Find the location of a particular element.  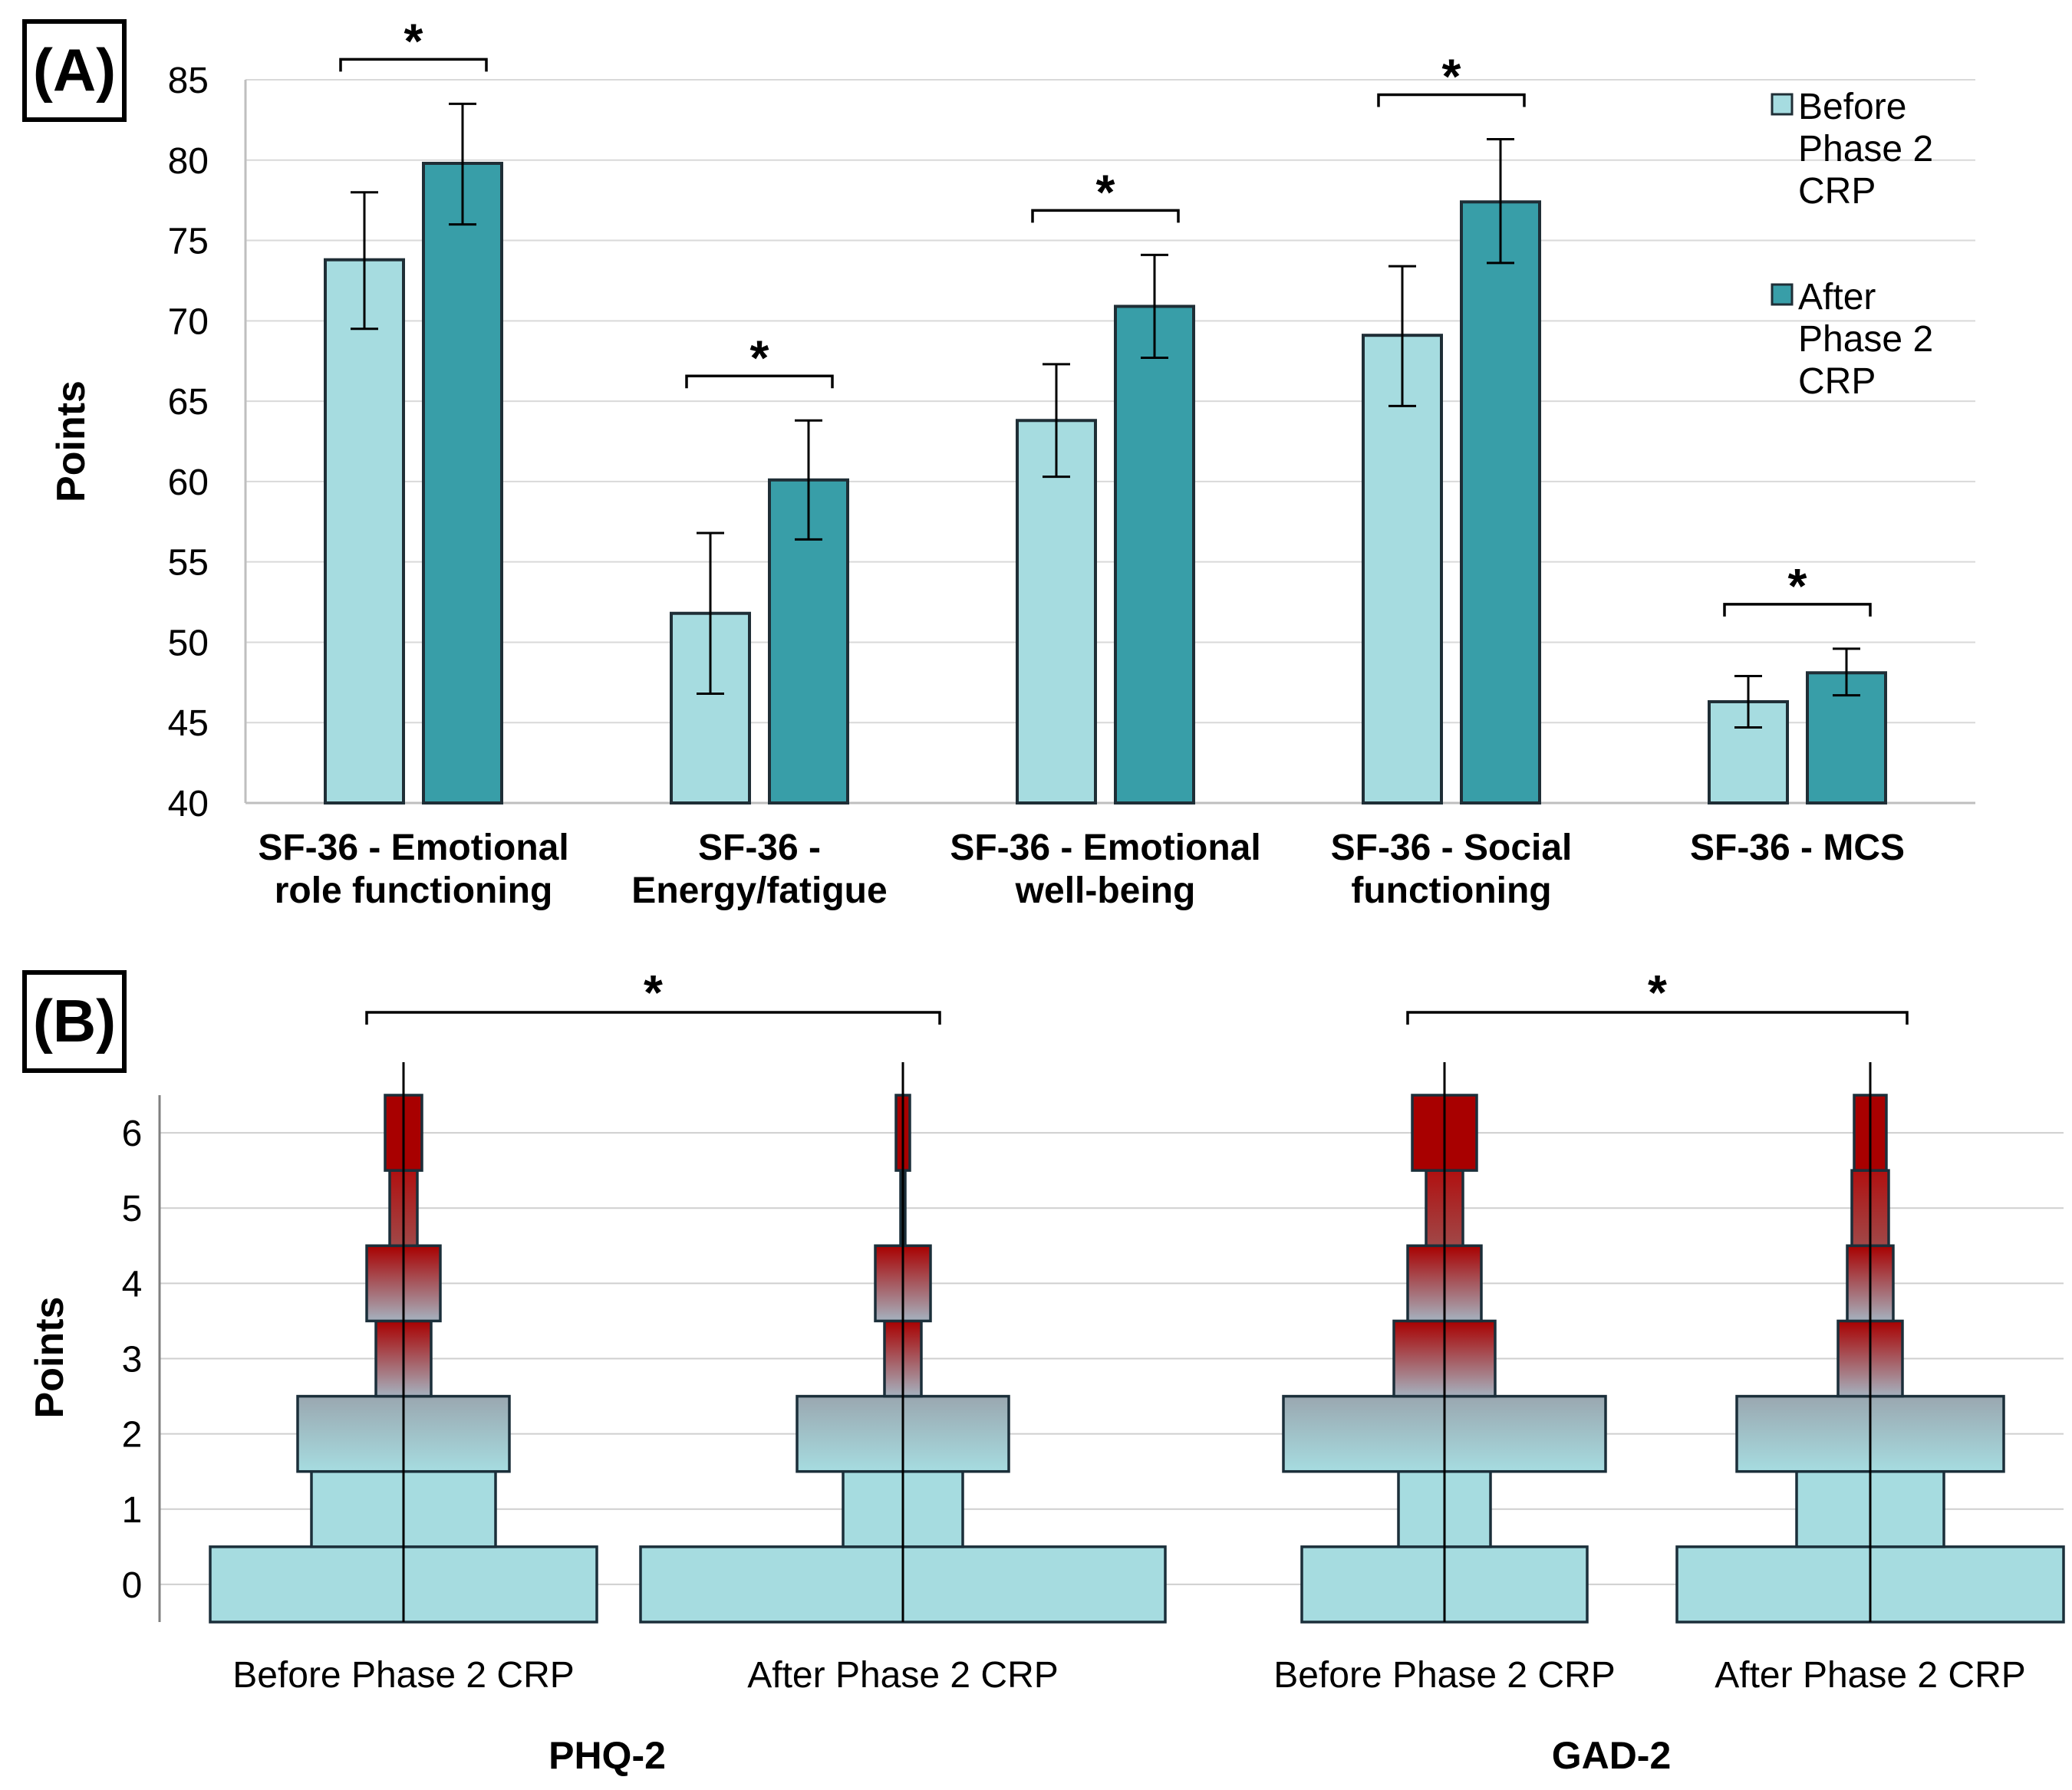

panel-b-label: (B) is located at coordinates (74, 1021).